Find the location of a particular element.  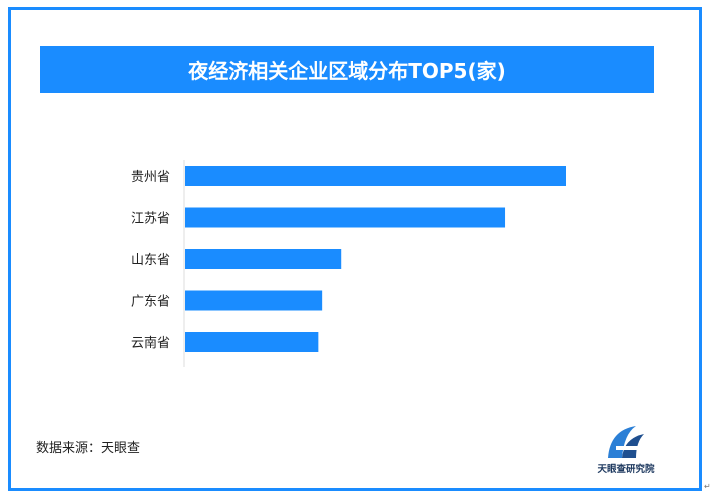

chart-title: 夜经济相关企业区域分布TOP5(家) is located at coordinates (347, 69).